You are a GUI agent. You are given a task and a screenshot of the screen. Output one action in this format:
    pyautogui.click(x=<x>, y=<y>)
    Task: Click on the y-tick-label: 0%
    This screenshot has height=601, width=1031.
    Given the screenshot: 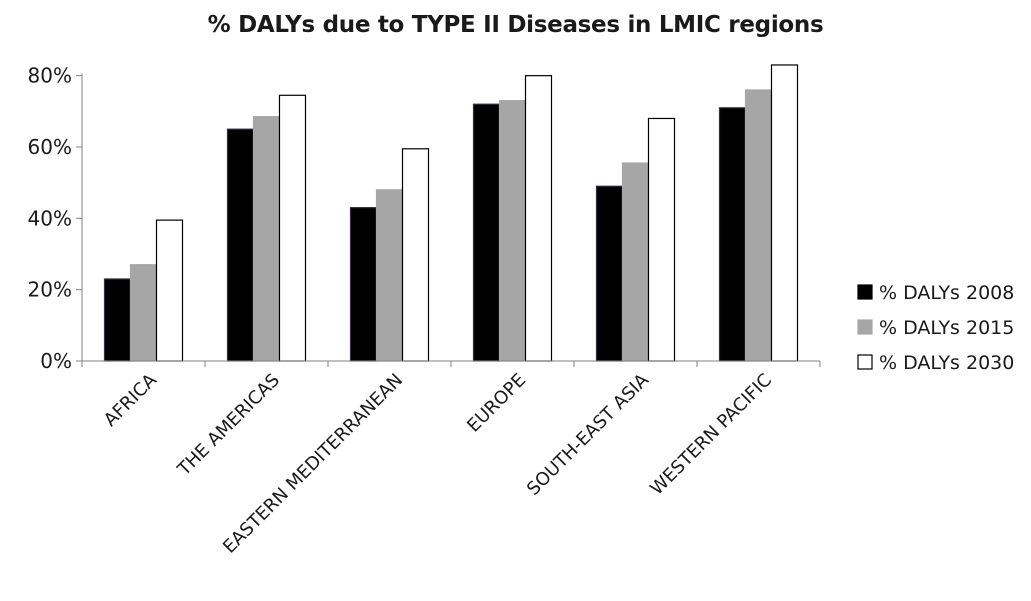 What is the action you would take?
    pyautogui.click(x=56, y=361)
    